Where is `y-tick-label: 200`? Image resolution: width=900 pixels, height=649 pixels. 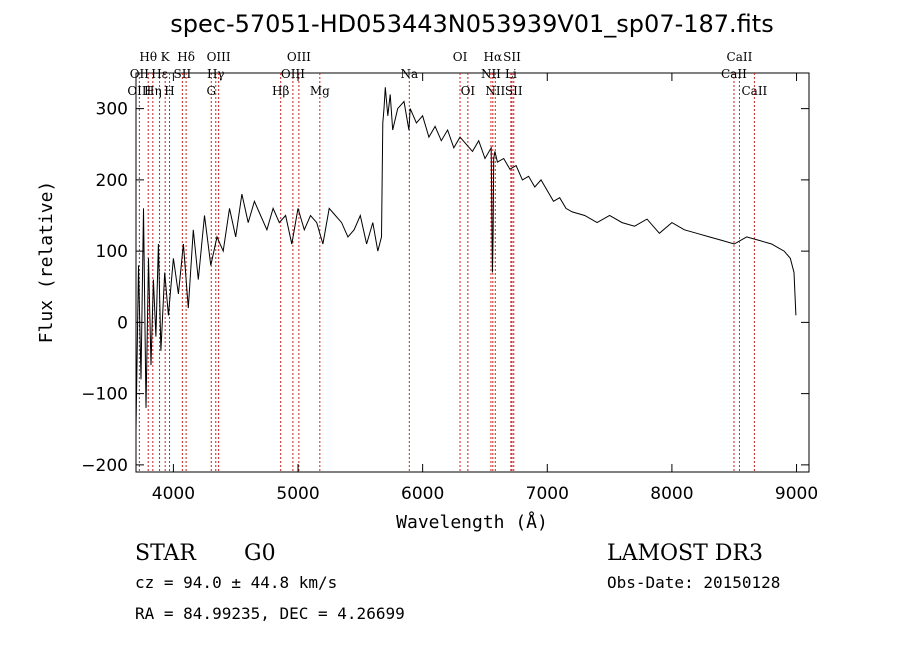 y-tick-label: 200 is located at coordinates (112, 181).